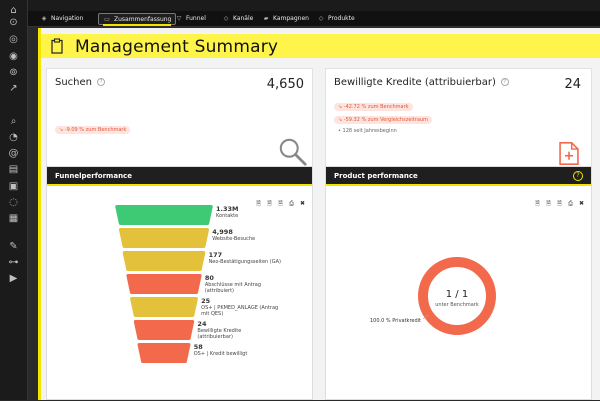 The height and width of the screenshot is (401, 600). I want to click on funnel-stage-name: OS+ | PKMED_ANLAGE (Antrag mit QES), so click(240, 311).